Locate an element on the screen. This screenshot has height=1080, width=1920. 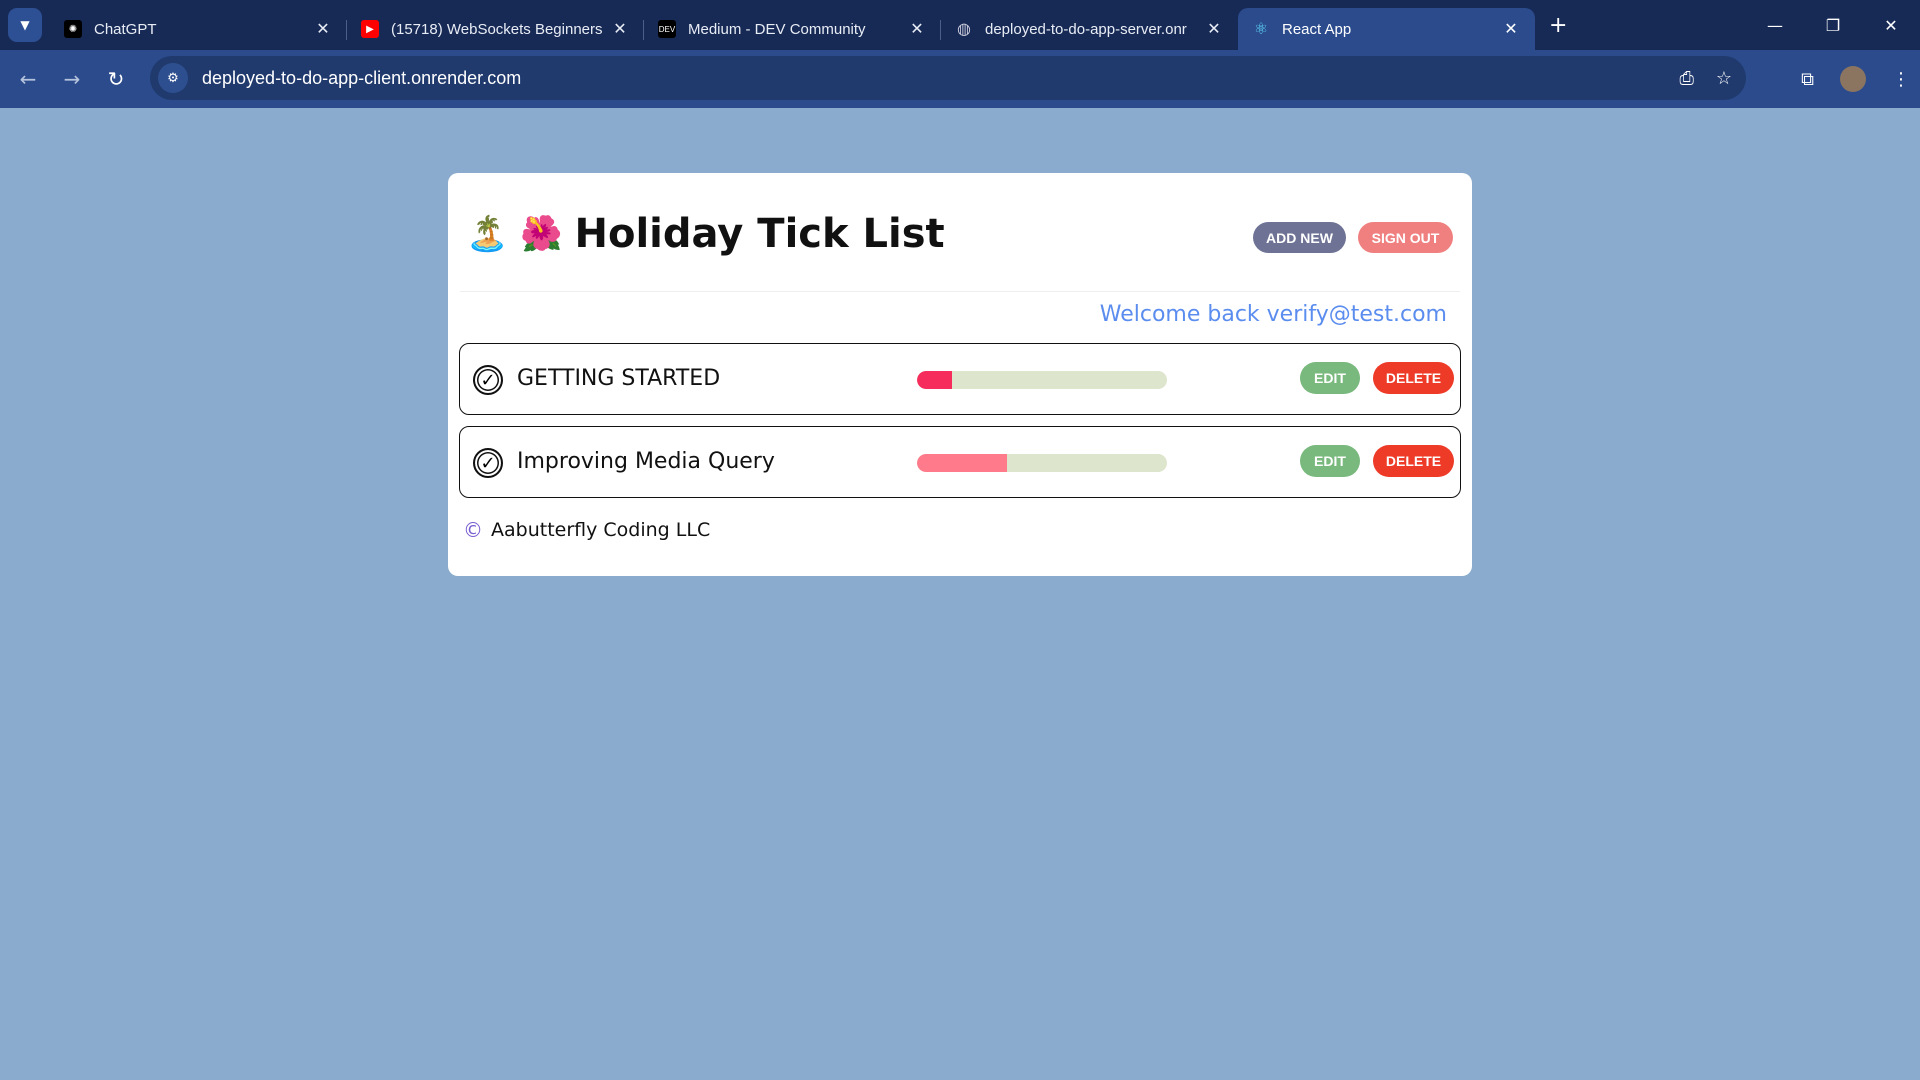
url-text: deployed-to-do-app-client.onrender.com is located at coordinates (362, 77).